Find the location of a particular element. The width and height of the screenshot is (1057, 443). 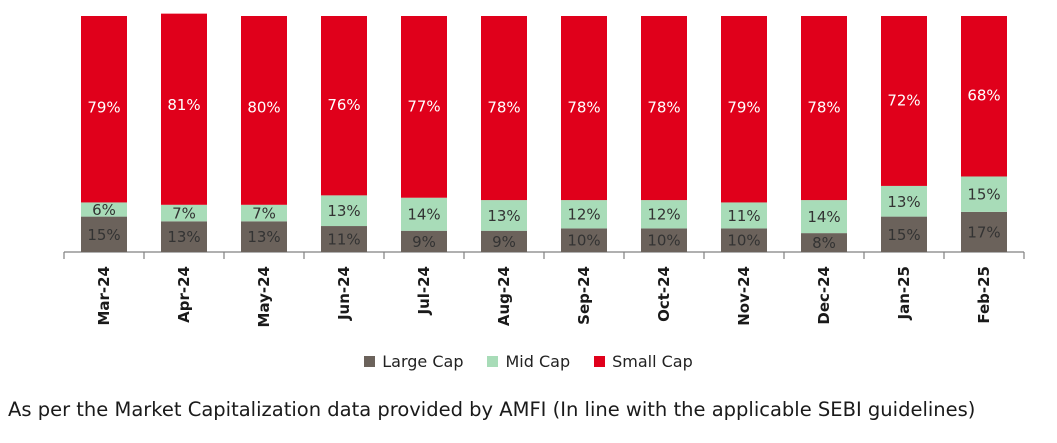

data-label-large-cap-jun-24: 11% is located at coordinates (343, 240).